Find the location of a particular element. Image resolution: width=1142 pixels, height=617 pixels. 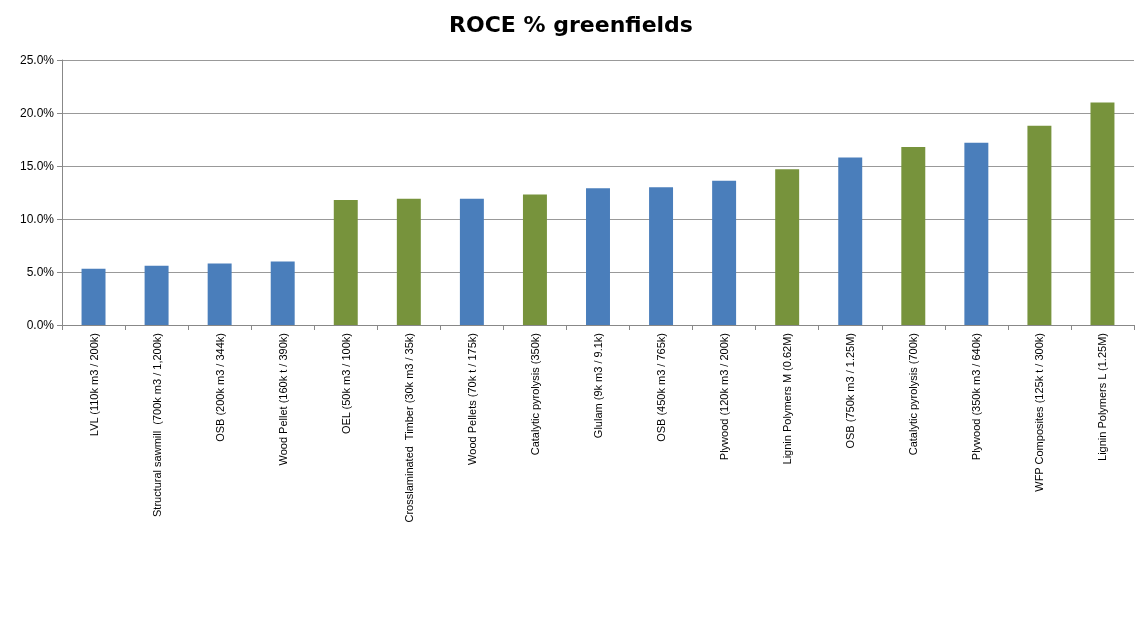

x-tick-label: Catalytic pyrolysis (350k) is located at coordinates (534, 394).